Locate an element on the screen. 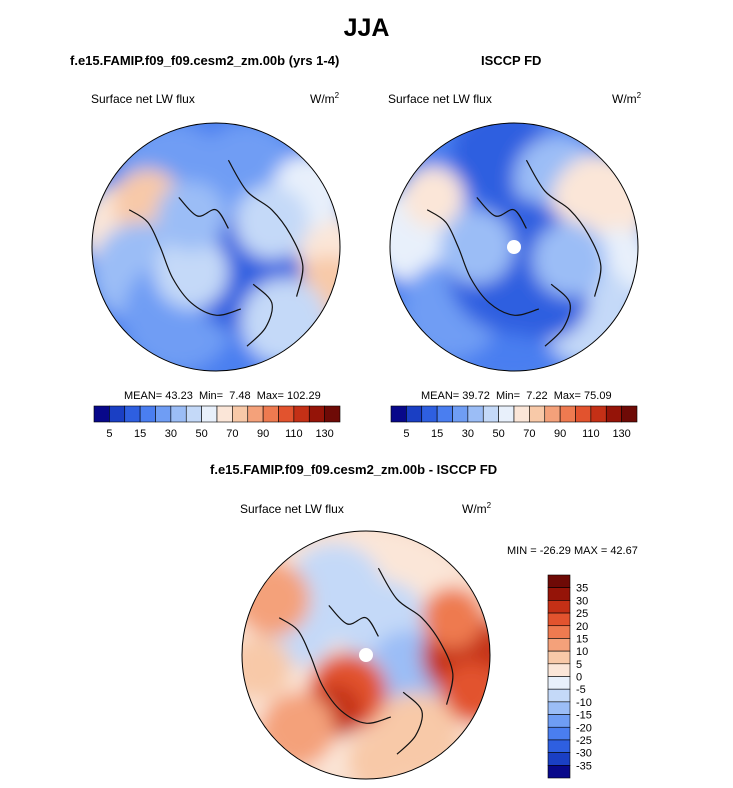 This screenshot has height=788, width=733. diff-units-label: W/m2 is located at coordinates (477, 508).